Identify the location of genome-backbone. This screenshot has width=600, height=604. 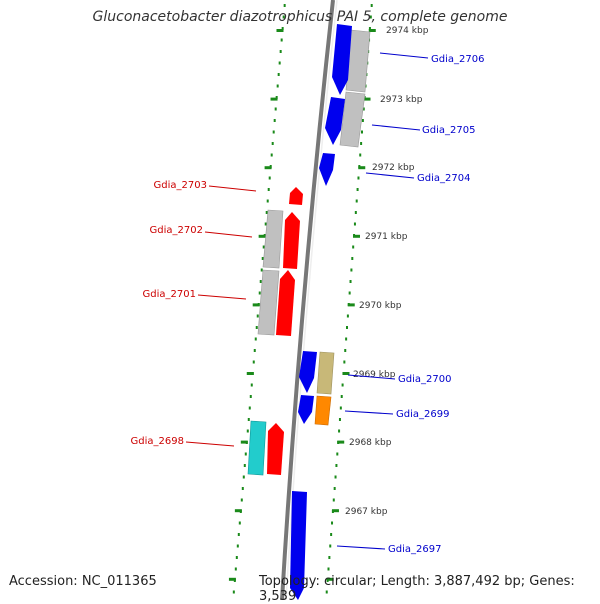
(307, 300).